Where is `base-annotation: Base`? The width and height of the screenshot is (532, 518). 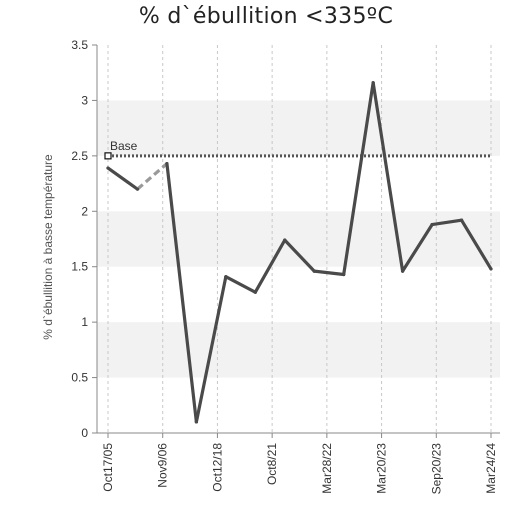
base-annotation: Base is located at coordinates (124, 146).